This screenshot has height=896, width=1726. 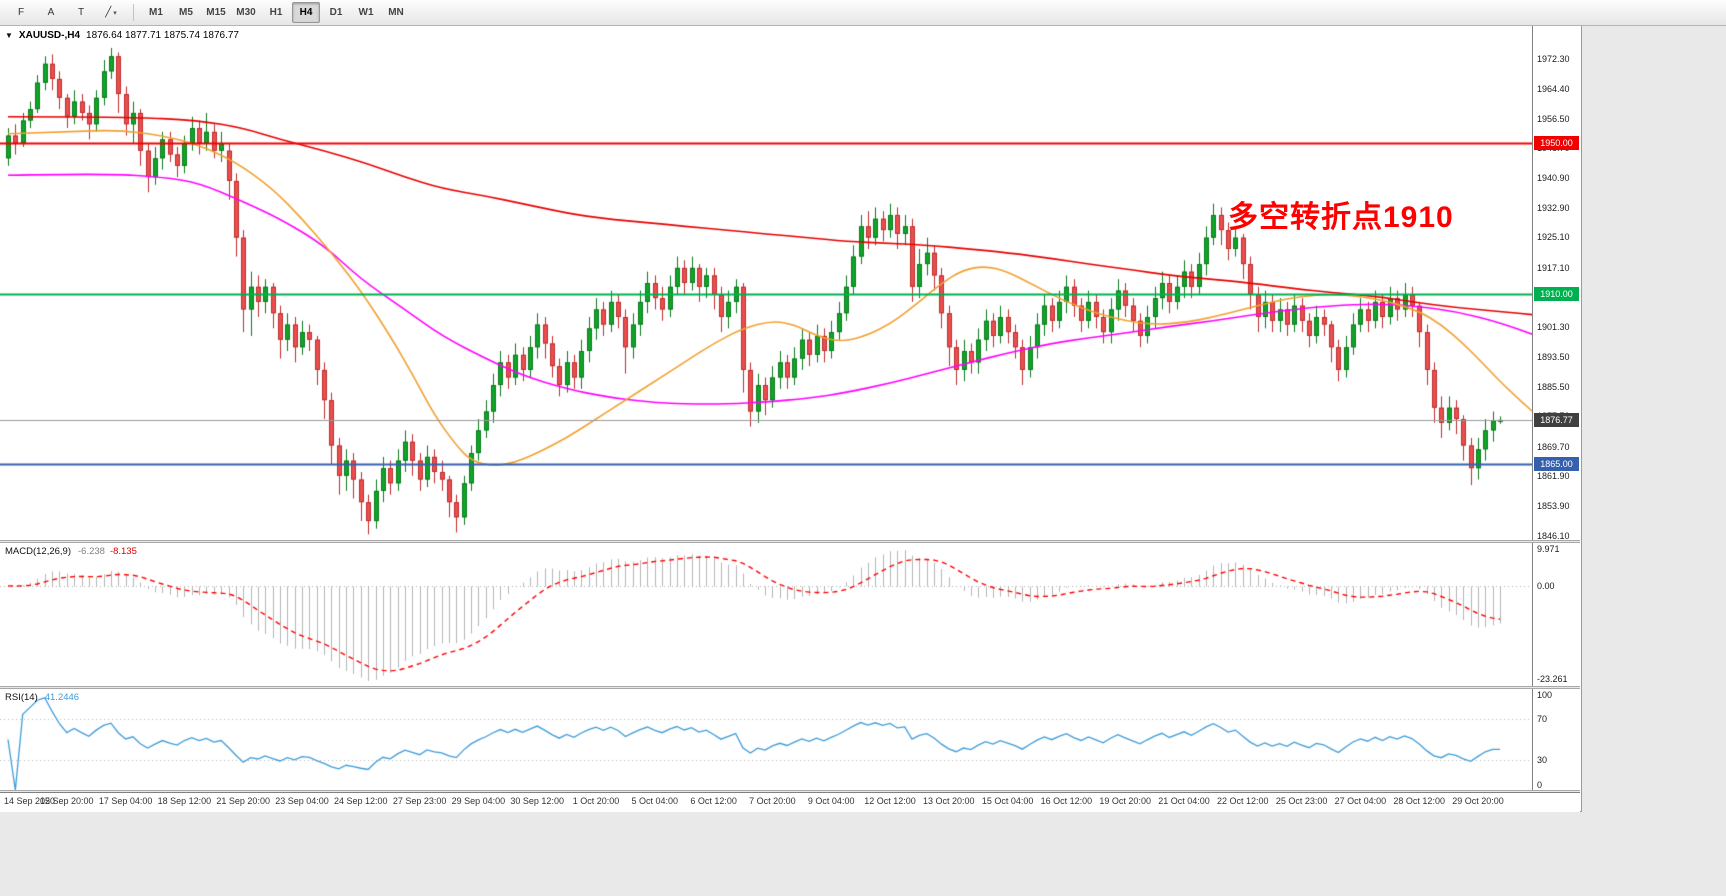 I want to click on rsi-tick: 0, so click(x=1540, y=785).